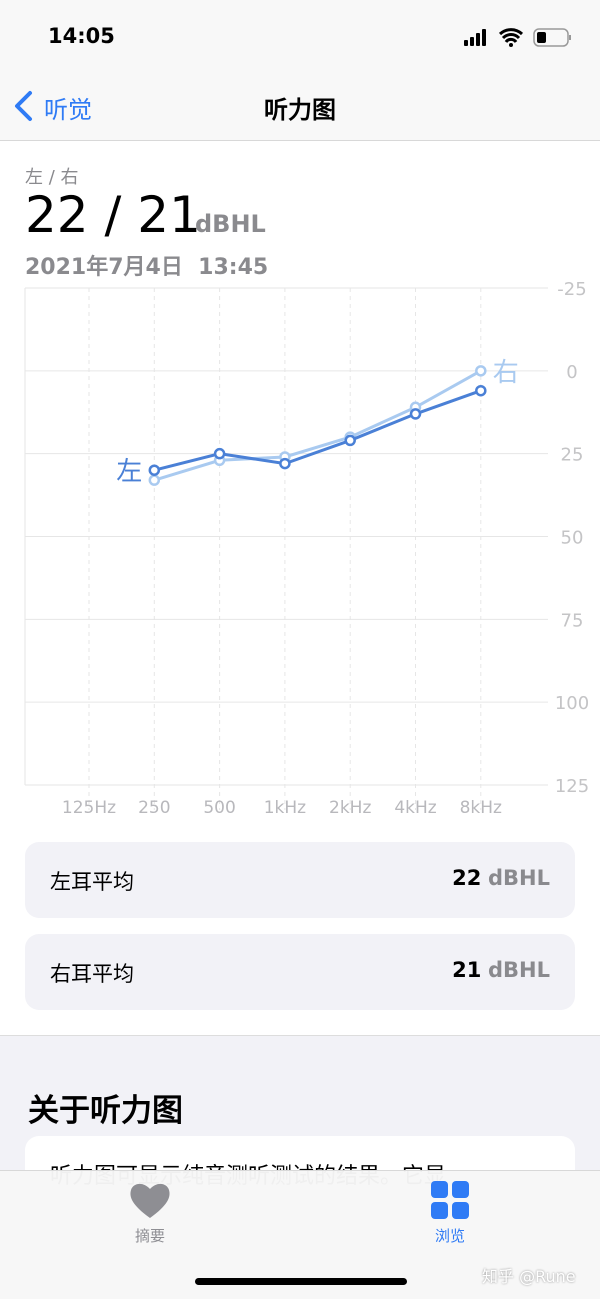 The image size is (600, 1299). What do you see at coordinates (572, 538) in the screenshot?
I see `y-tick-label: 50` at bounding box center [572, 538].